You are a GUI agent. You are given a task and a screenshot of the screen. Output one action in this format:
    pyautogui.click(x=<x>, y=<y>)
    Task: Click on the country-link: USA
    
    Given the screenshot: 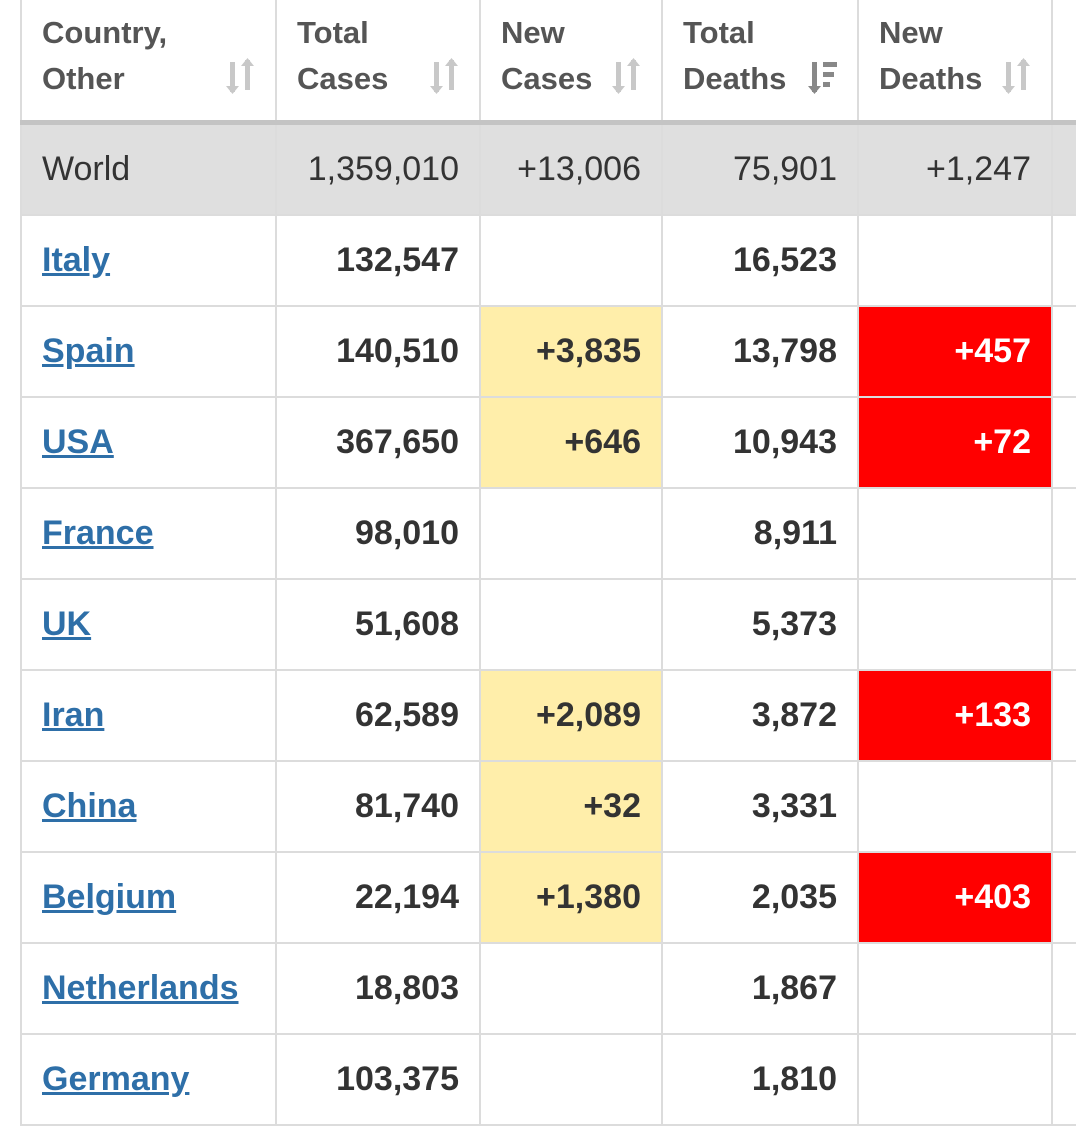 What is the action you would take?
    pyautogui.click(x=78, y=442)
    